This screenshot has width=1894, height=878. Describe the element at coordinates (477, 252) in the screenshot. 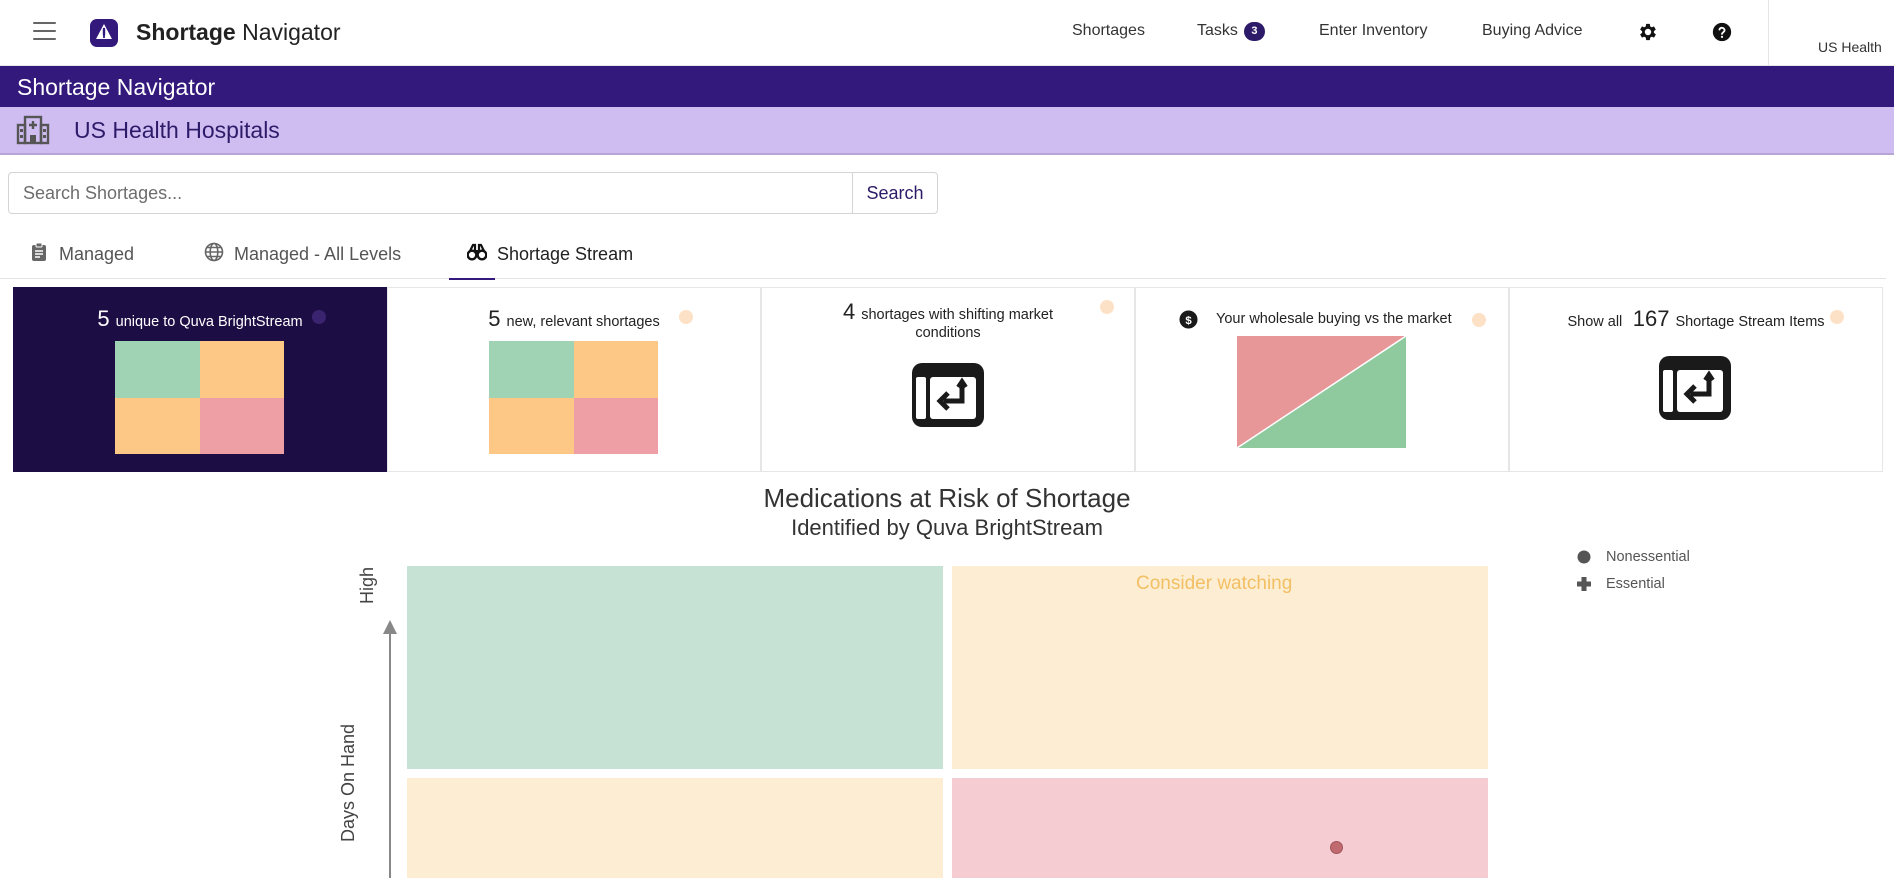

I see `binoculars-icon` at that location.